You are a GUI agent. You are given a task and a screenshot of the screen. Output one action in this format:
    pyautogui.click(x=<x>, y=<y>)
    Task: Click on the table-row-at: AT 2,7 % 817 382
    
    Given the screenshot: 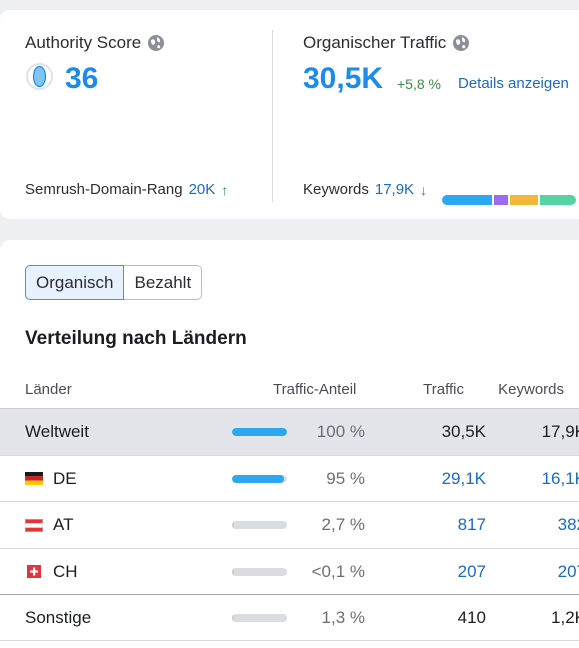 What is the action you would take?
    pyautogui.click(x=289, y=524)
    